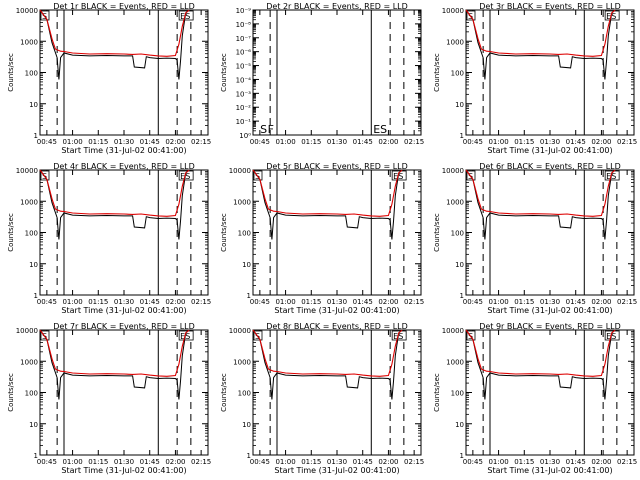 This screenshot has width=640, height=480. I want to click on panel-title: Det 6r BLACK = Events, RED = LLD, so click(550, 166).